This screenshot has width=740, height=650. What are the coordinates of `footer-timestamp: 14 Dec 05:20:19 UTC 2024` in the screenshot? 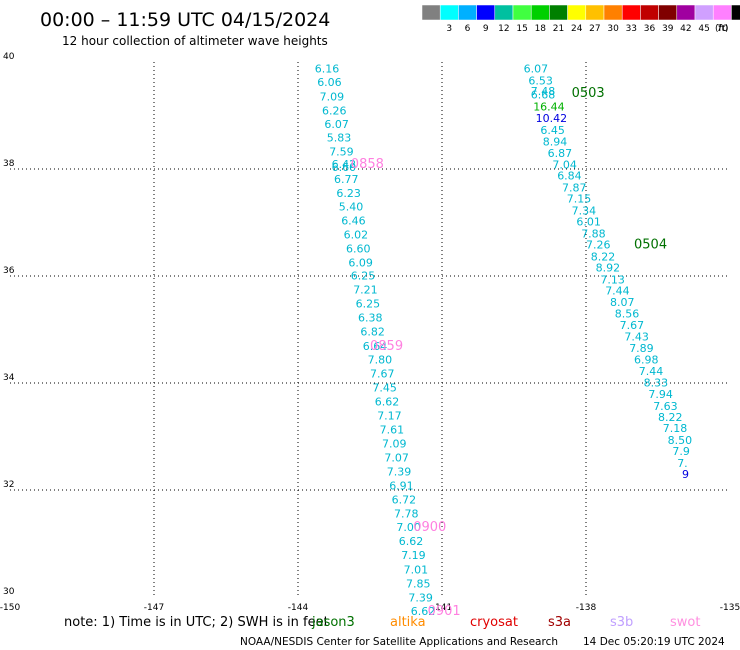 It's located at (654, 642).